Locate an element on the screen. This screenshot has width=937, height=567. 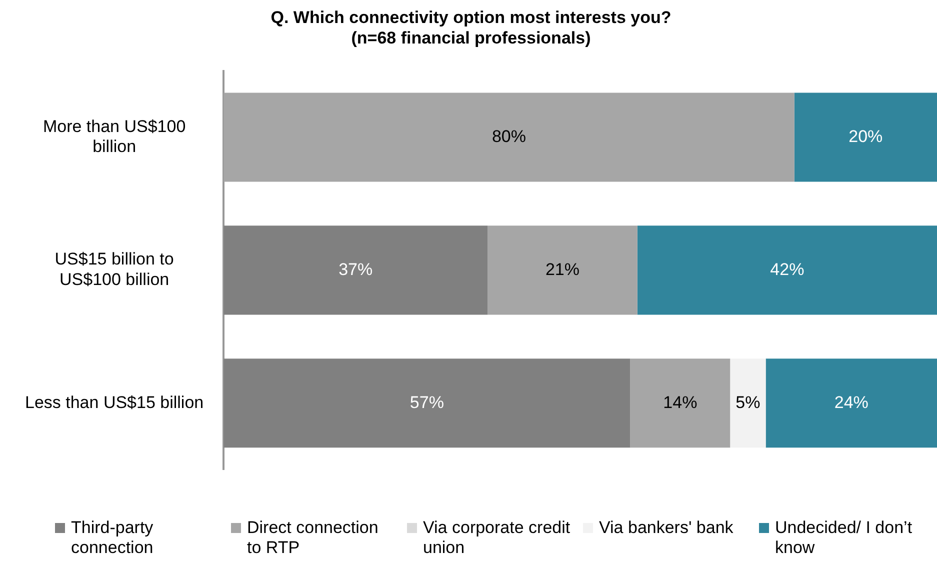
legend-label: Via corporate credit union is located at coordinates (497, 538).